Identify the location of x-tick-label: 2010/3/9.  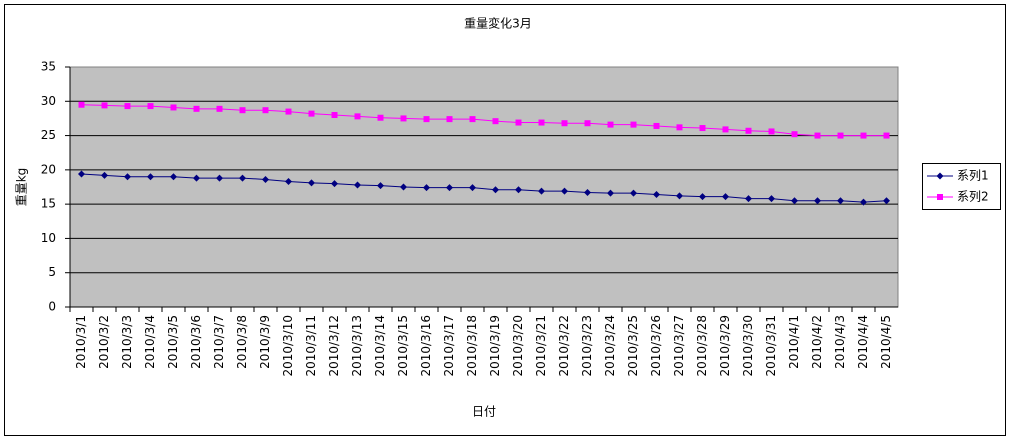
(265, 342).